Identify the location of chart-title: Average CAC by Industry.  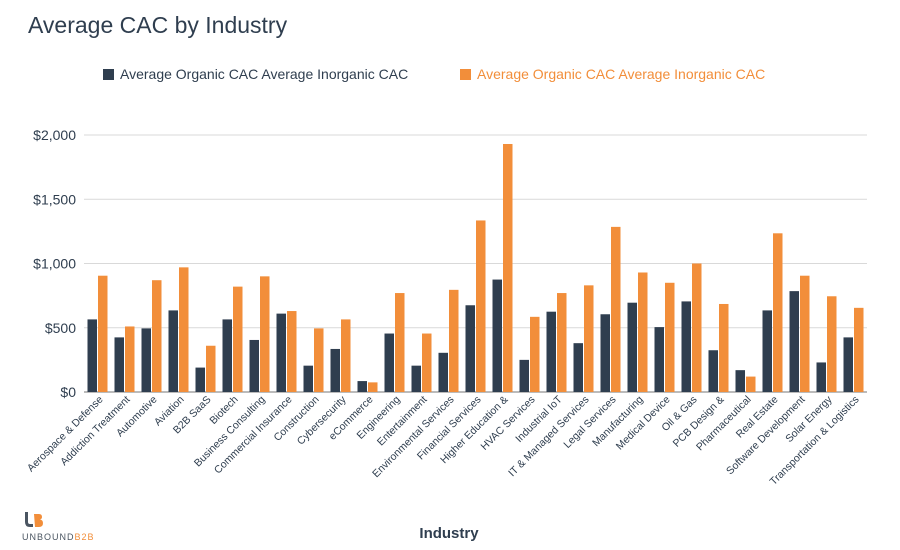
(158, 25).